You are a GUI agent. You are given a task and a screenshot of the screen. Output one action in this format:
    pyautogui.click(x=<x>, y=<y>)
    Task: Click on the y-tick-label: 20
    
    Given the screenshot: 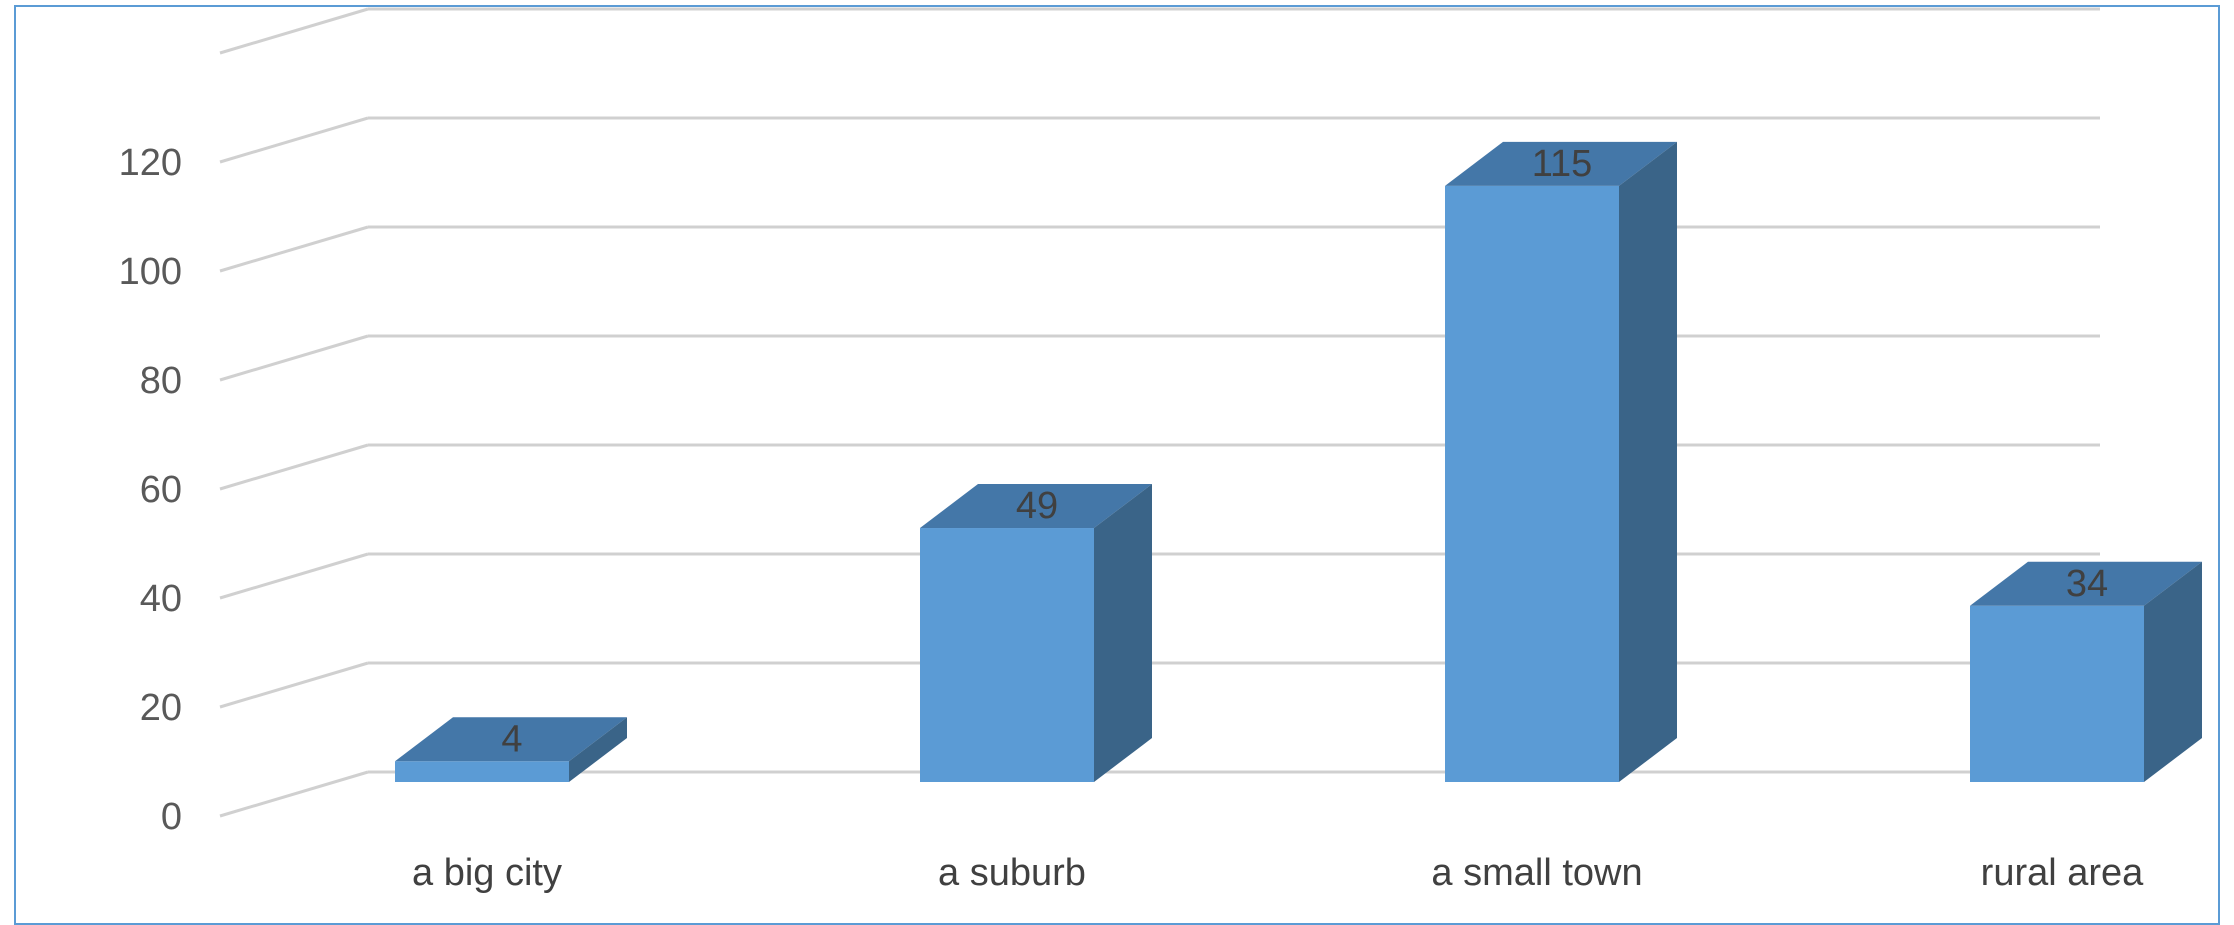 What is the action you would take?
    pyautogui.click(x=161, y=708)
    